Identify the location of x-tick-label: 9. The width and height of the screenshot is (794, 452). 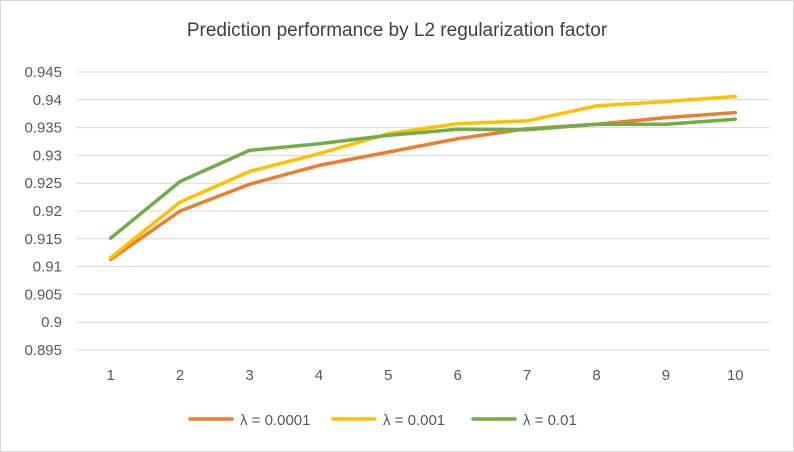
(666, 375).